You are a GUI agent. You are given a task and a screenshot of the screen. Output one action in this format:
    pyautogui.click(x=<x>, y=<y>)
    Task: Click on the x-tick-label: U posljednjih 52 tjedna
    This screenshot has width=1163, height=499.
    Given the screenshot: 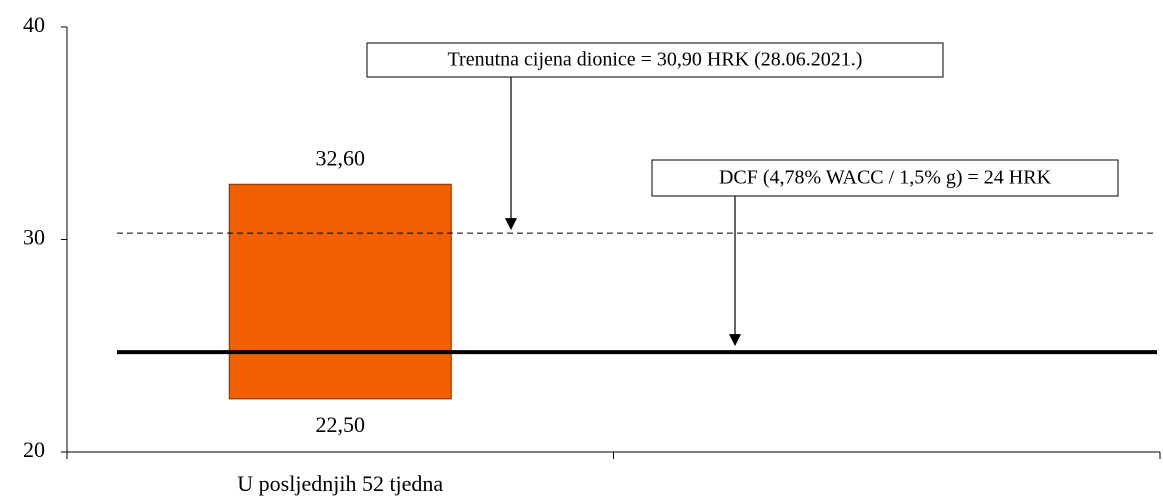 What is the action you would take?
    pyautogui.click(x=340, y=483)
    